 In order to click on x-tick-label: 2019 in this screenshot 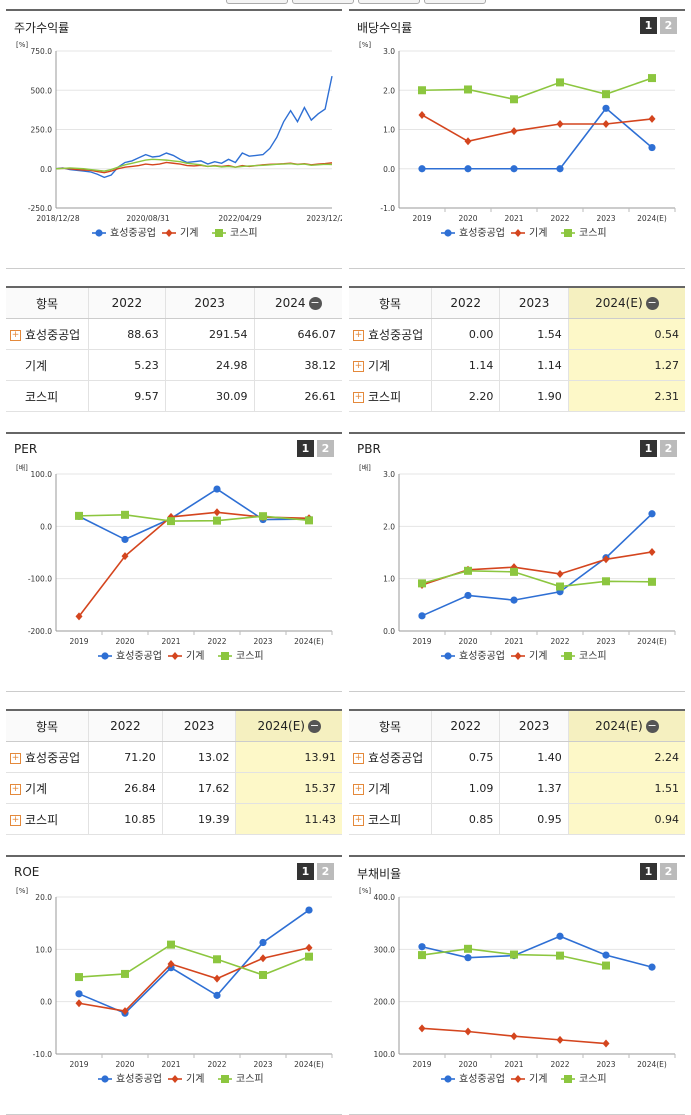, I will do `click(421, 1064)`.